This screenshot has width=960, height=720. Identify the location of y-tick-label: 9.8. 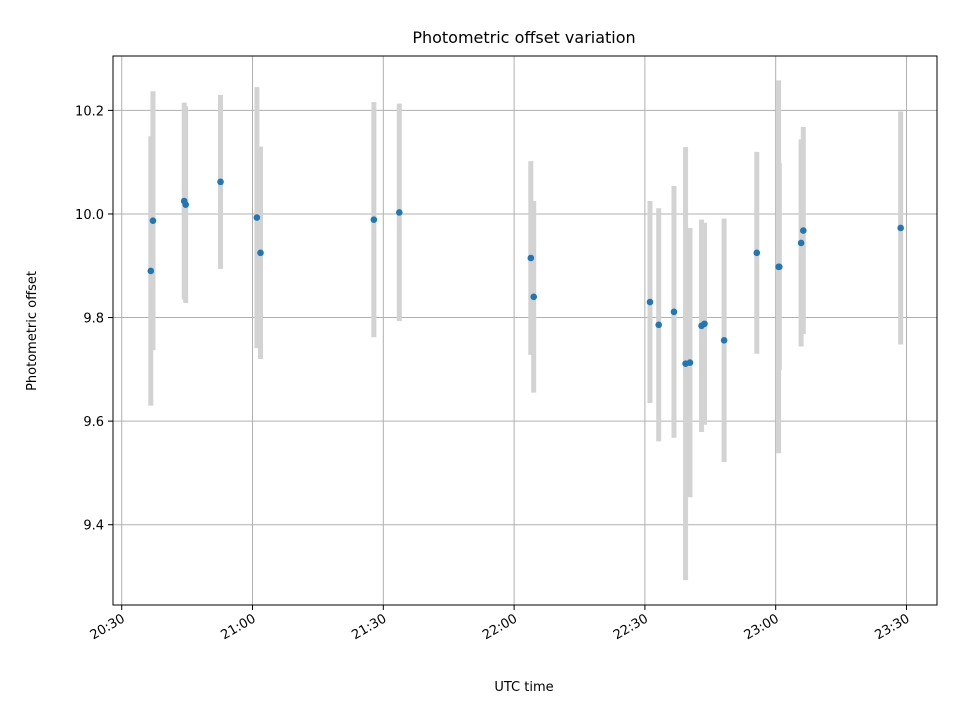
(93, 319).